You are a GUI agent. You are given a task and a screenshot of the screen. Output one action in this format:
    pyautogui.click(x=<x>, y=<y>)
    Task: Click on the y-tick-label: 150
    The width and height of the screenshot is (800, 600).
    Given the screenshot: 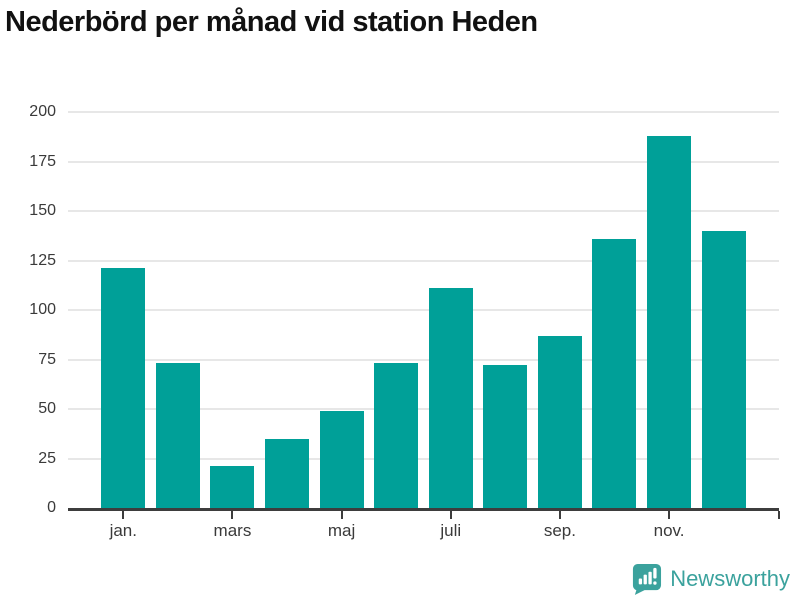 What is the action you would take?
    pyautogui.click(x=42, y=210)
    